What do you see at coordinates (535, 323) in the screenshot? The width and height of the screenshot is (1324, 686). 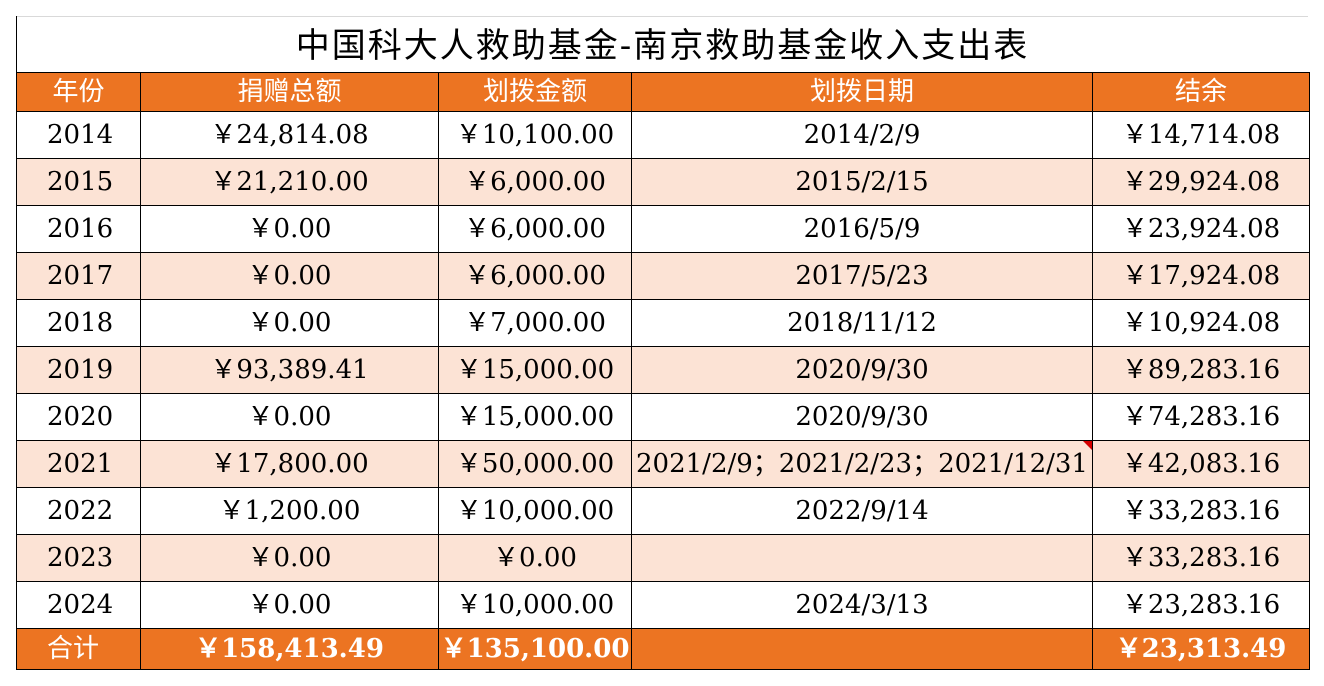 I see `cell-allocation: ￥7,000.00` at bounding box center [535, 323].